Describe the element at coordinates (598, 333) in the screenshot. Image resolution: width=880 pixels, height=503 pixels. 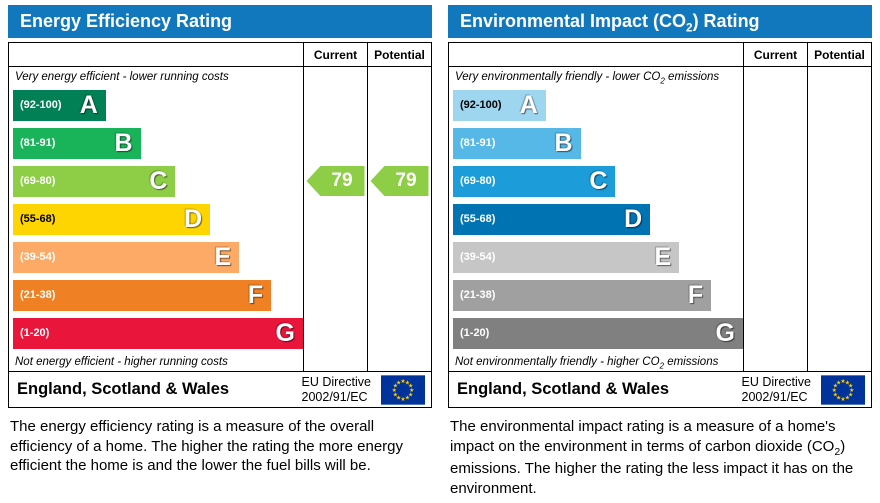
I see `band-bar-g: (1-20) G` at that location.